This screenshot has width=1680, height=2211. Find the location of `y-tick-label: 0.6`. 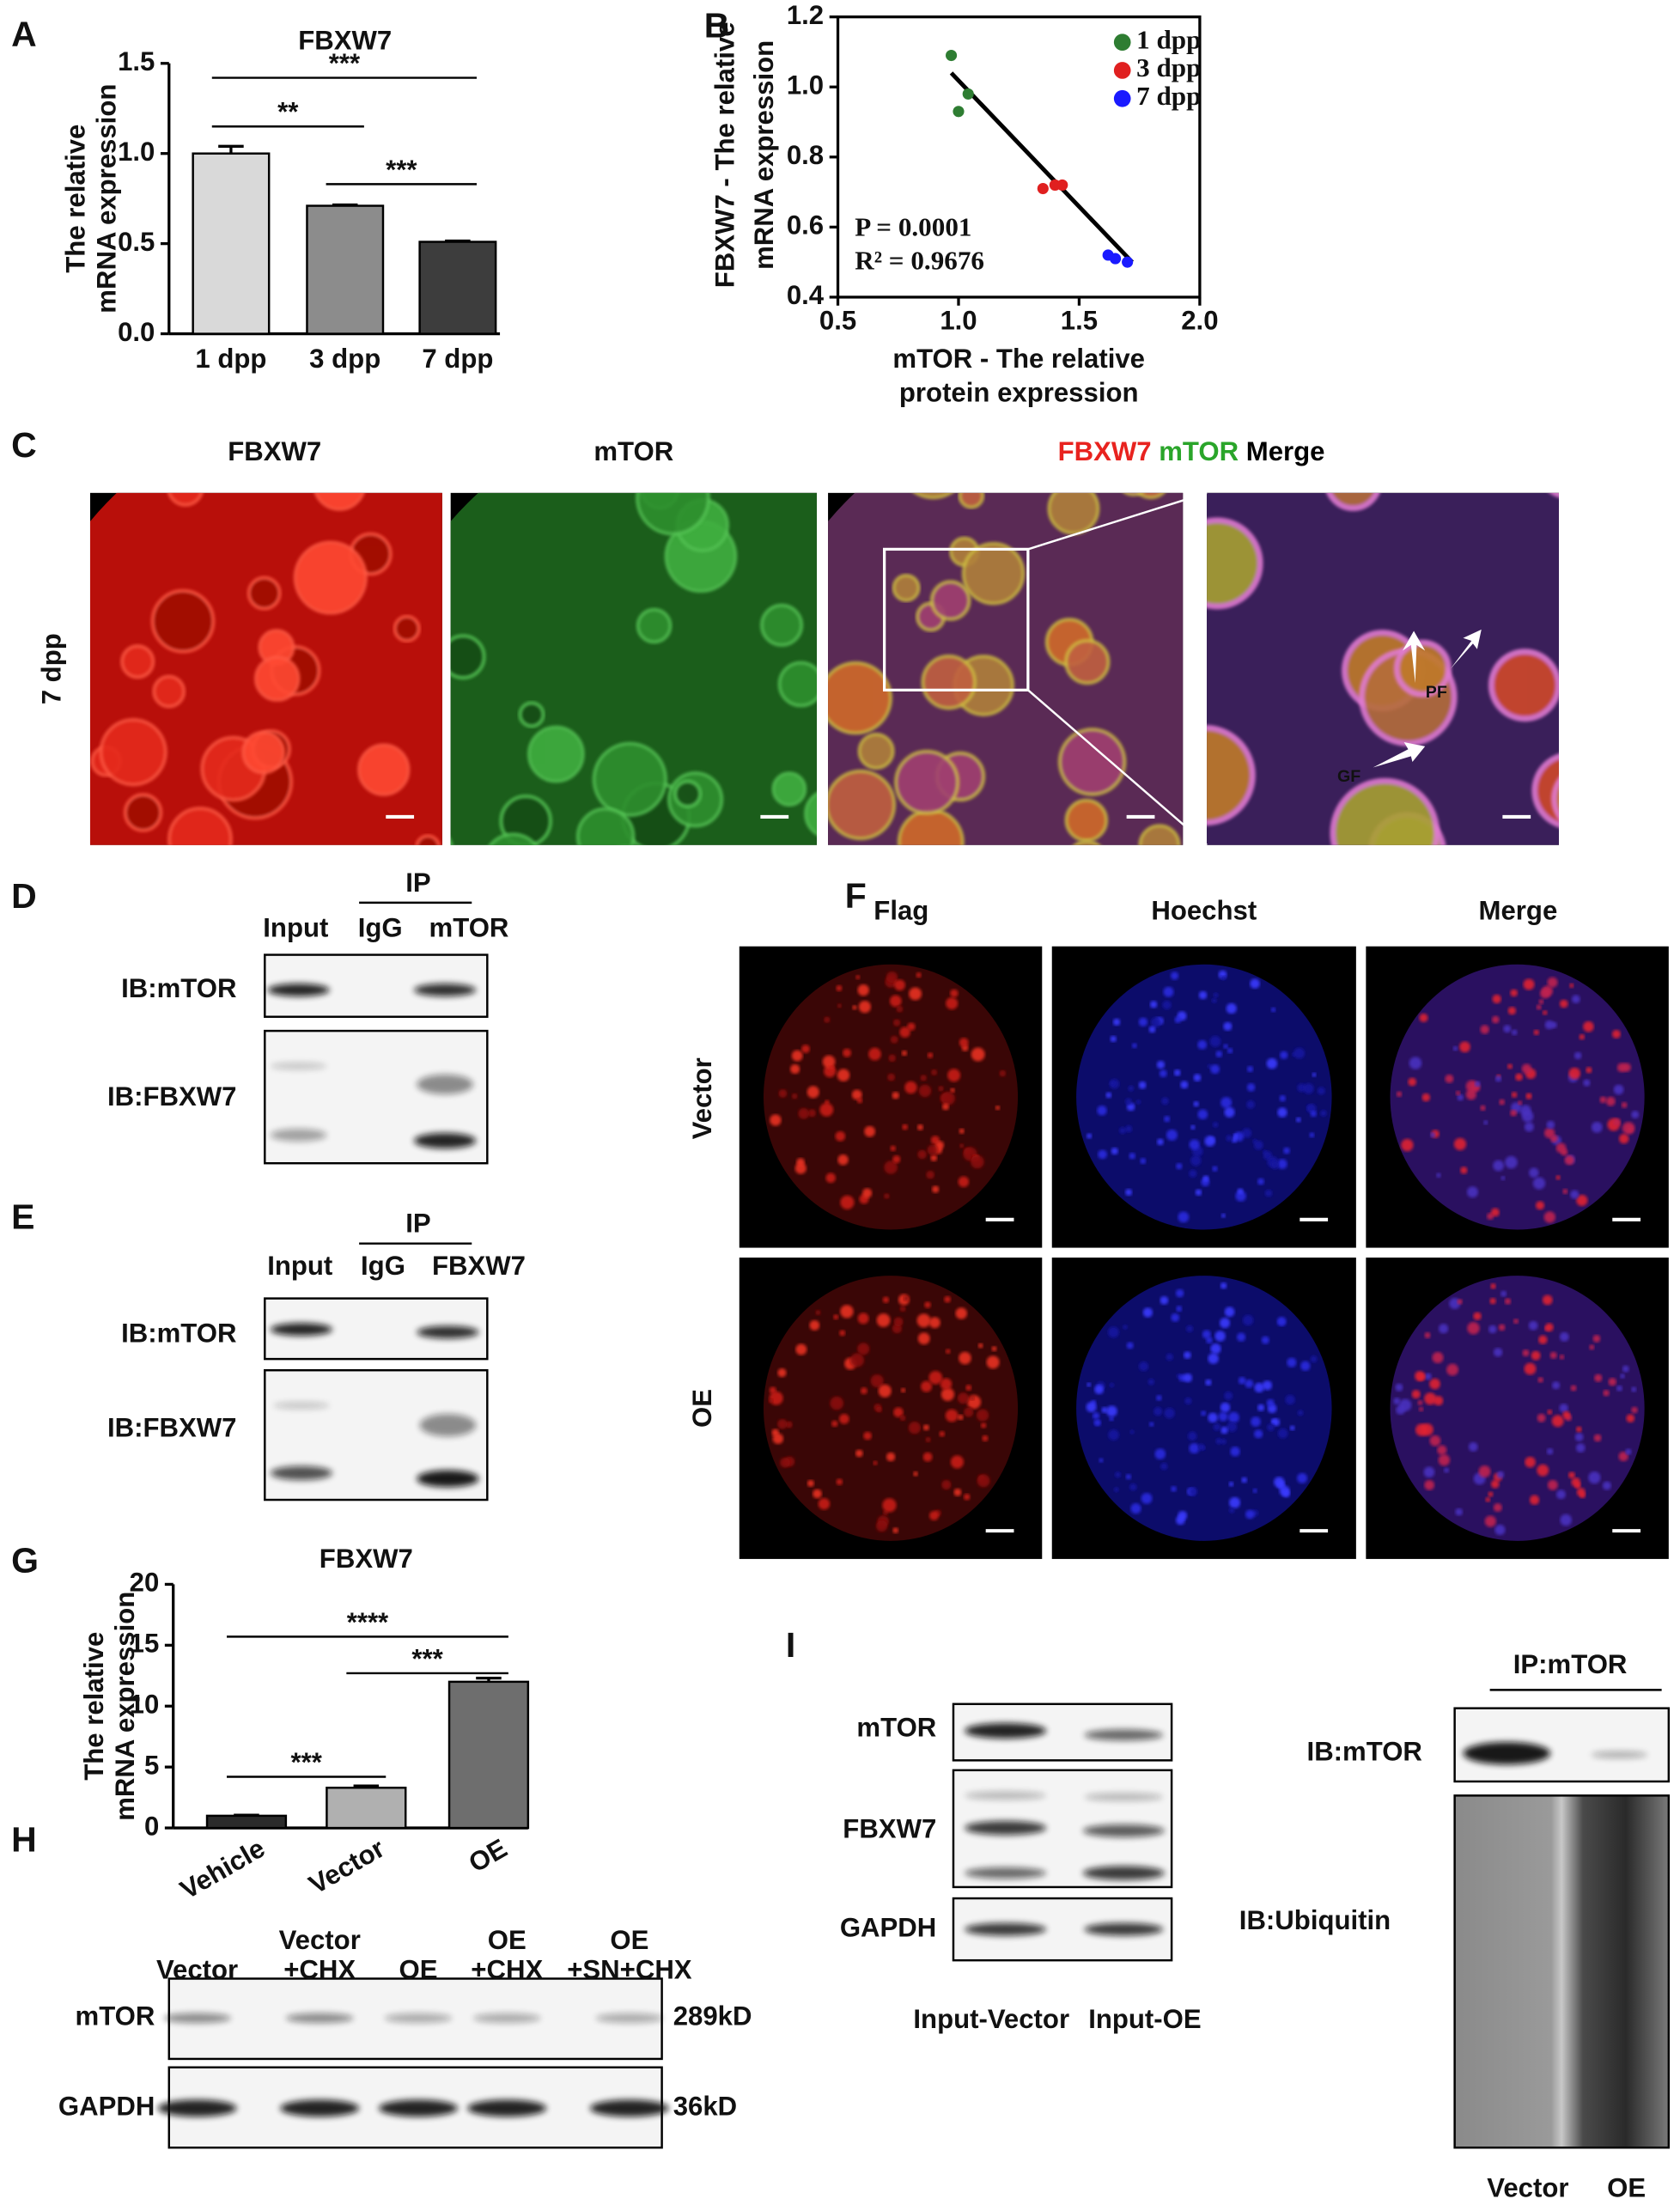

y-tick-label: 0.6 is located at coordinates (806, 225).